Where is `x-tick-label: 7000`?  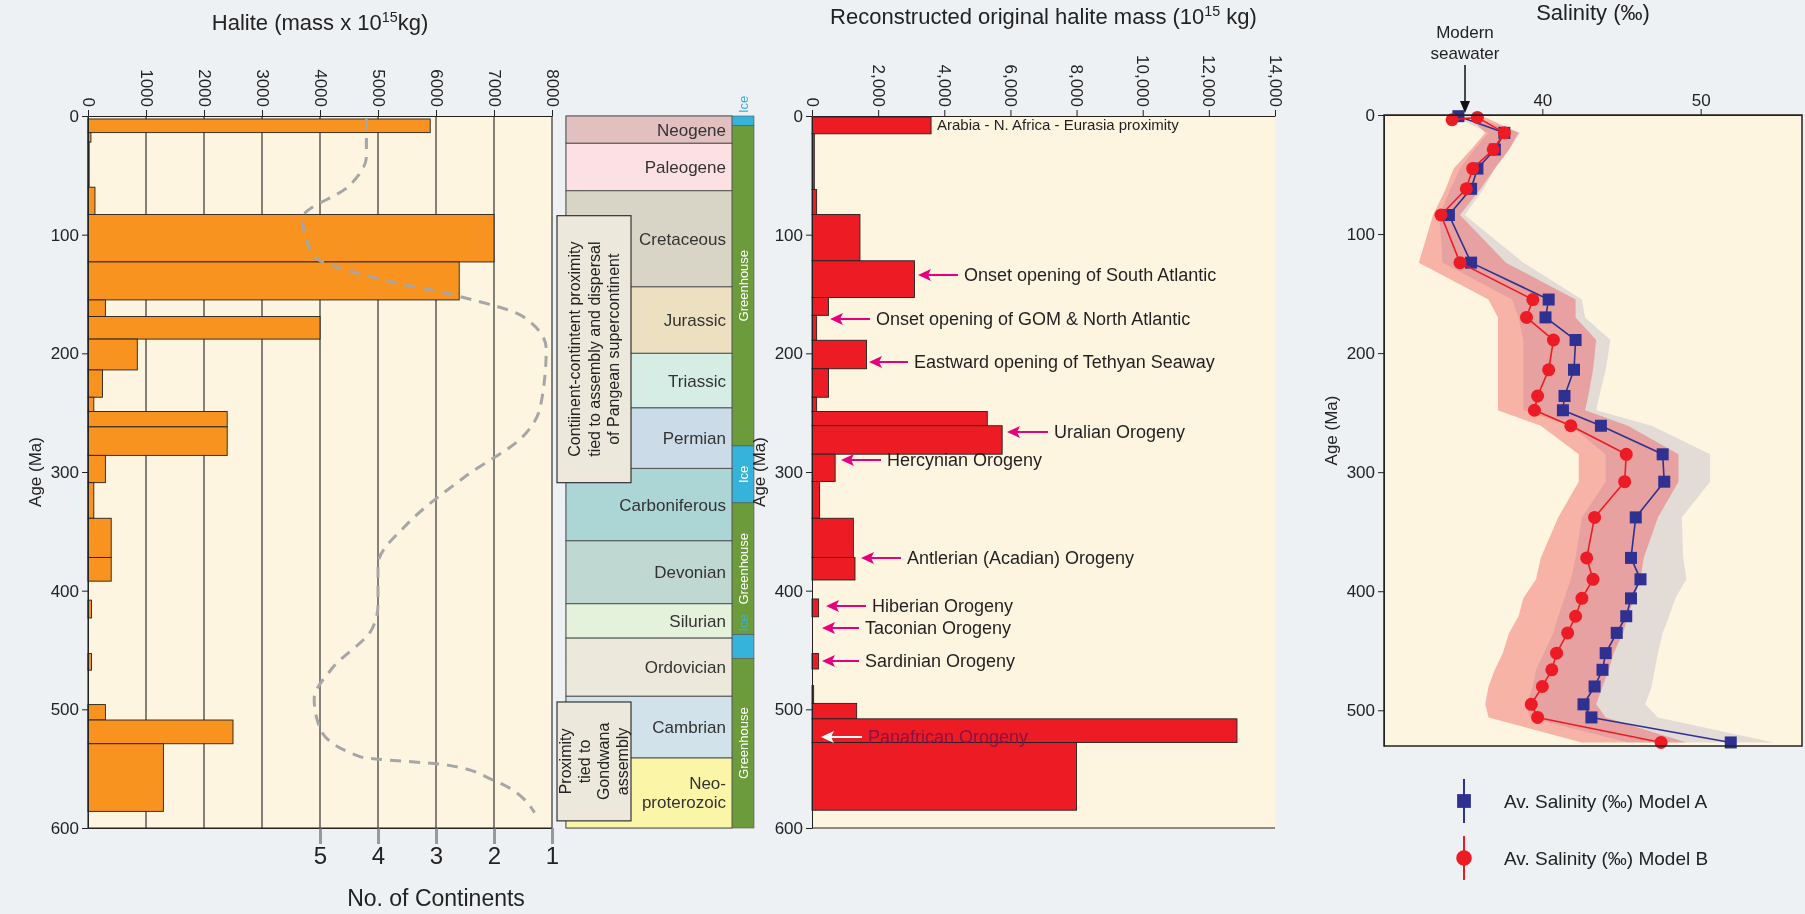
x-tick-label: 7000 is located at coordinates (494, 88).